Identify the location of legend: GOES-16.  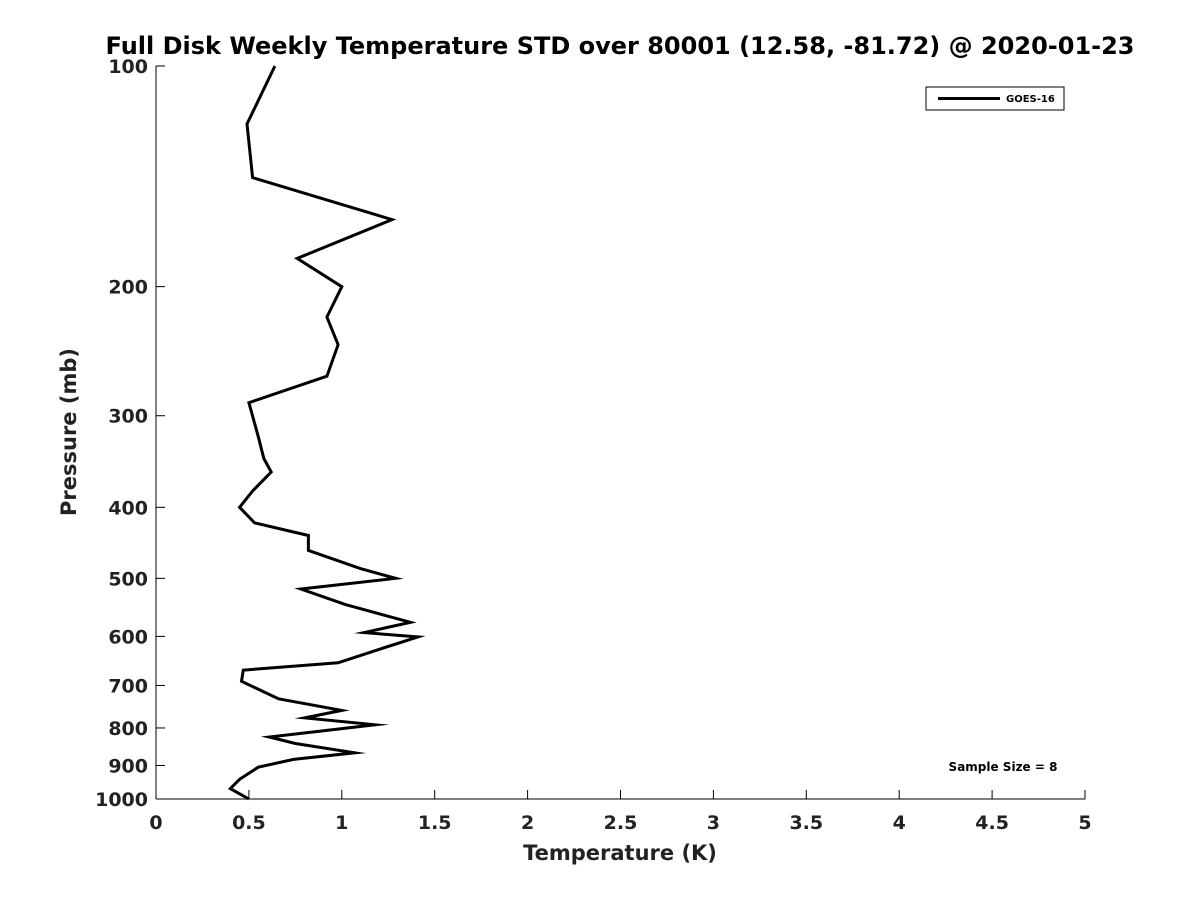
(995, 98).